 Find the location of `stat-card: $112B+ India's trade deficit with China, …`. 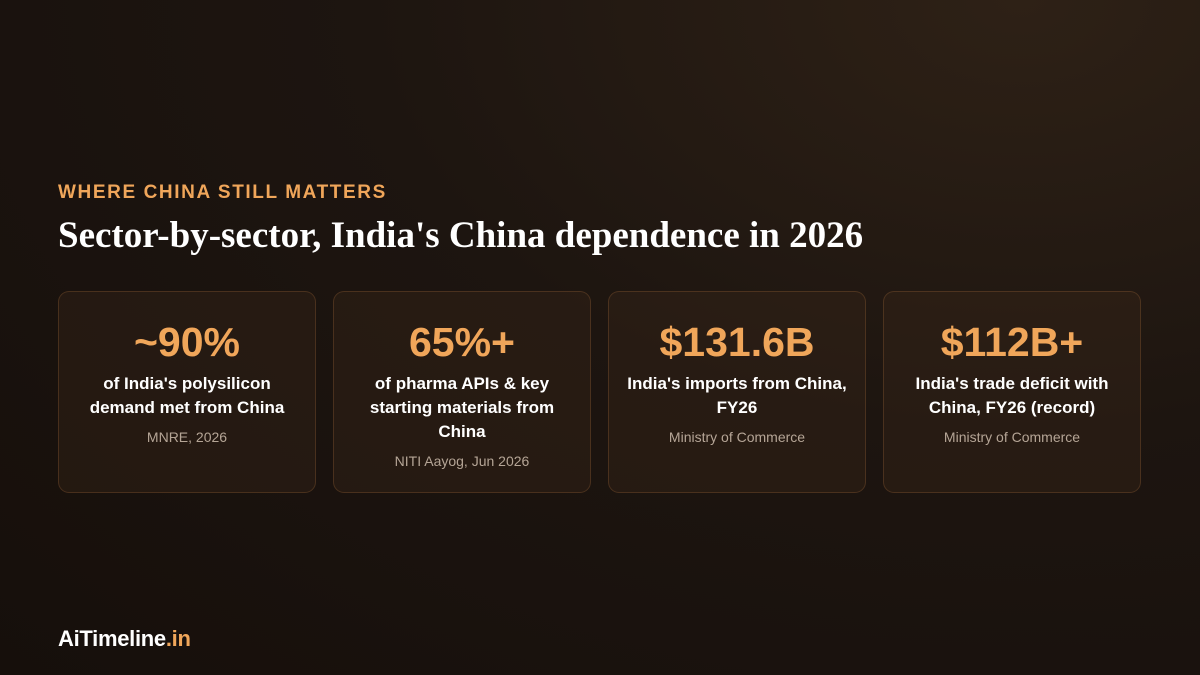

stat-card: $112B+ India's trade deficit with China, … is located at coordinates (1012, 392).